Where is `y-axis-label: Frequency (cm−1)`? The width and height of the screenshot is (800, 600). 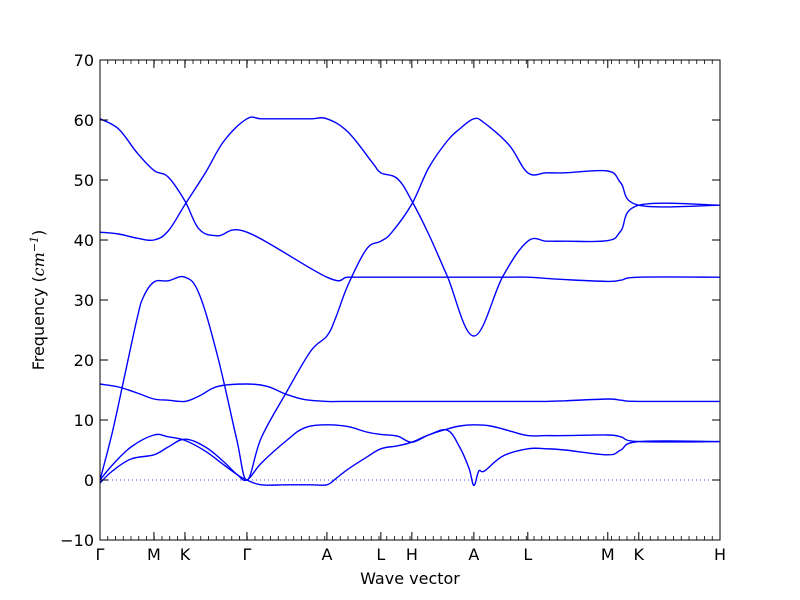
y-axis-label: Frequency (cm−1) is located at coordinates (38, 300).